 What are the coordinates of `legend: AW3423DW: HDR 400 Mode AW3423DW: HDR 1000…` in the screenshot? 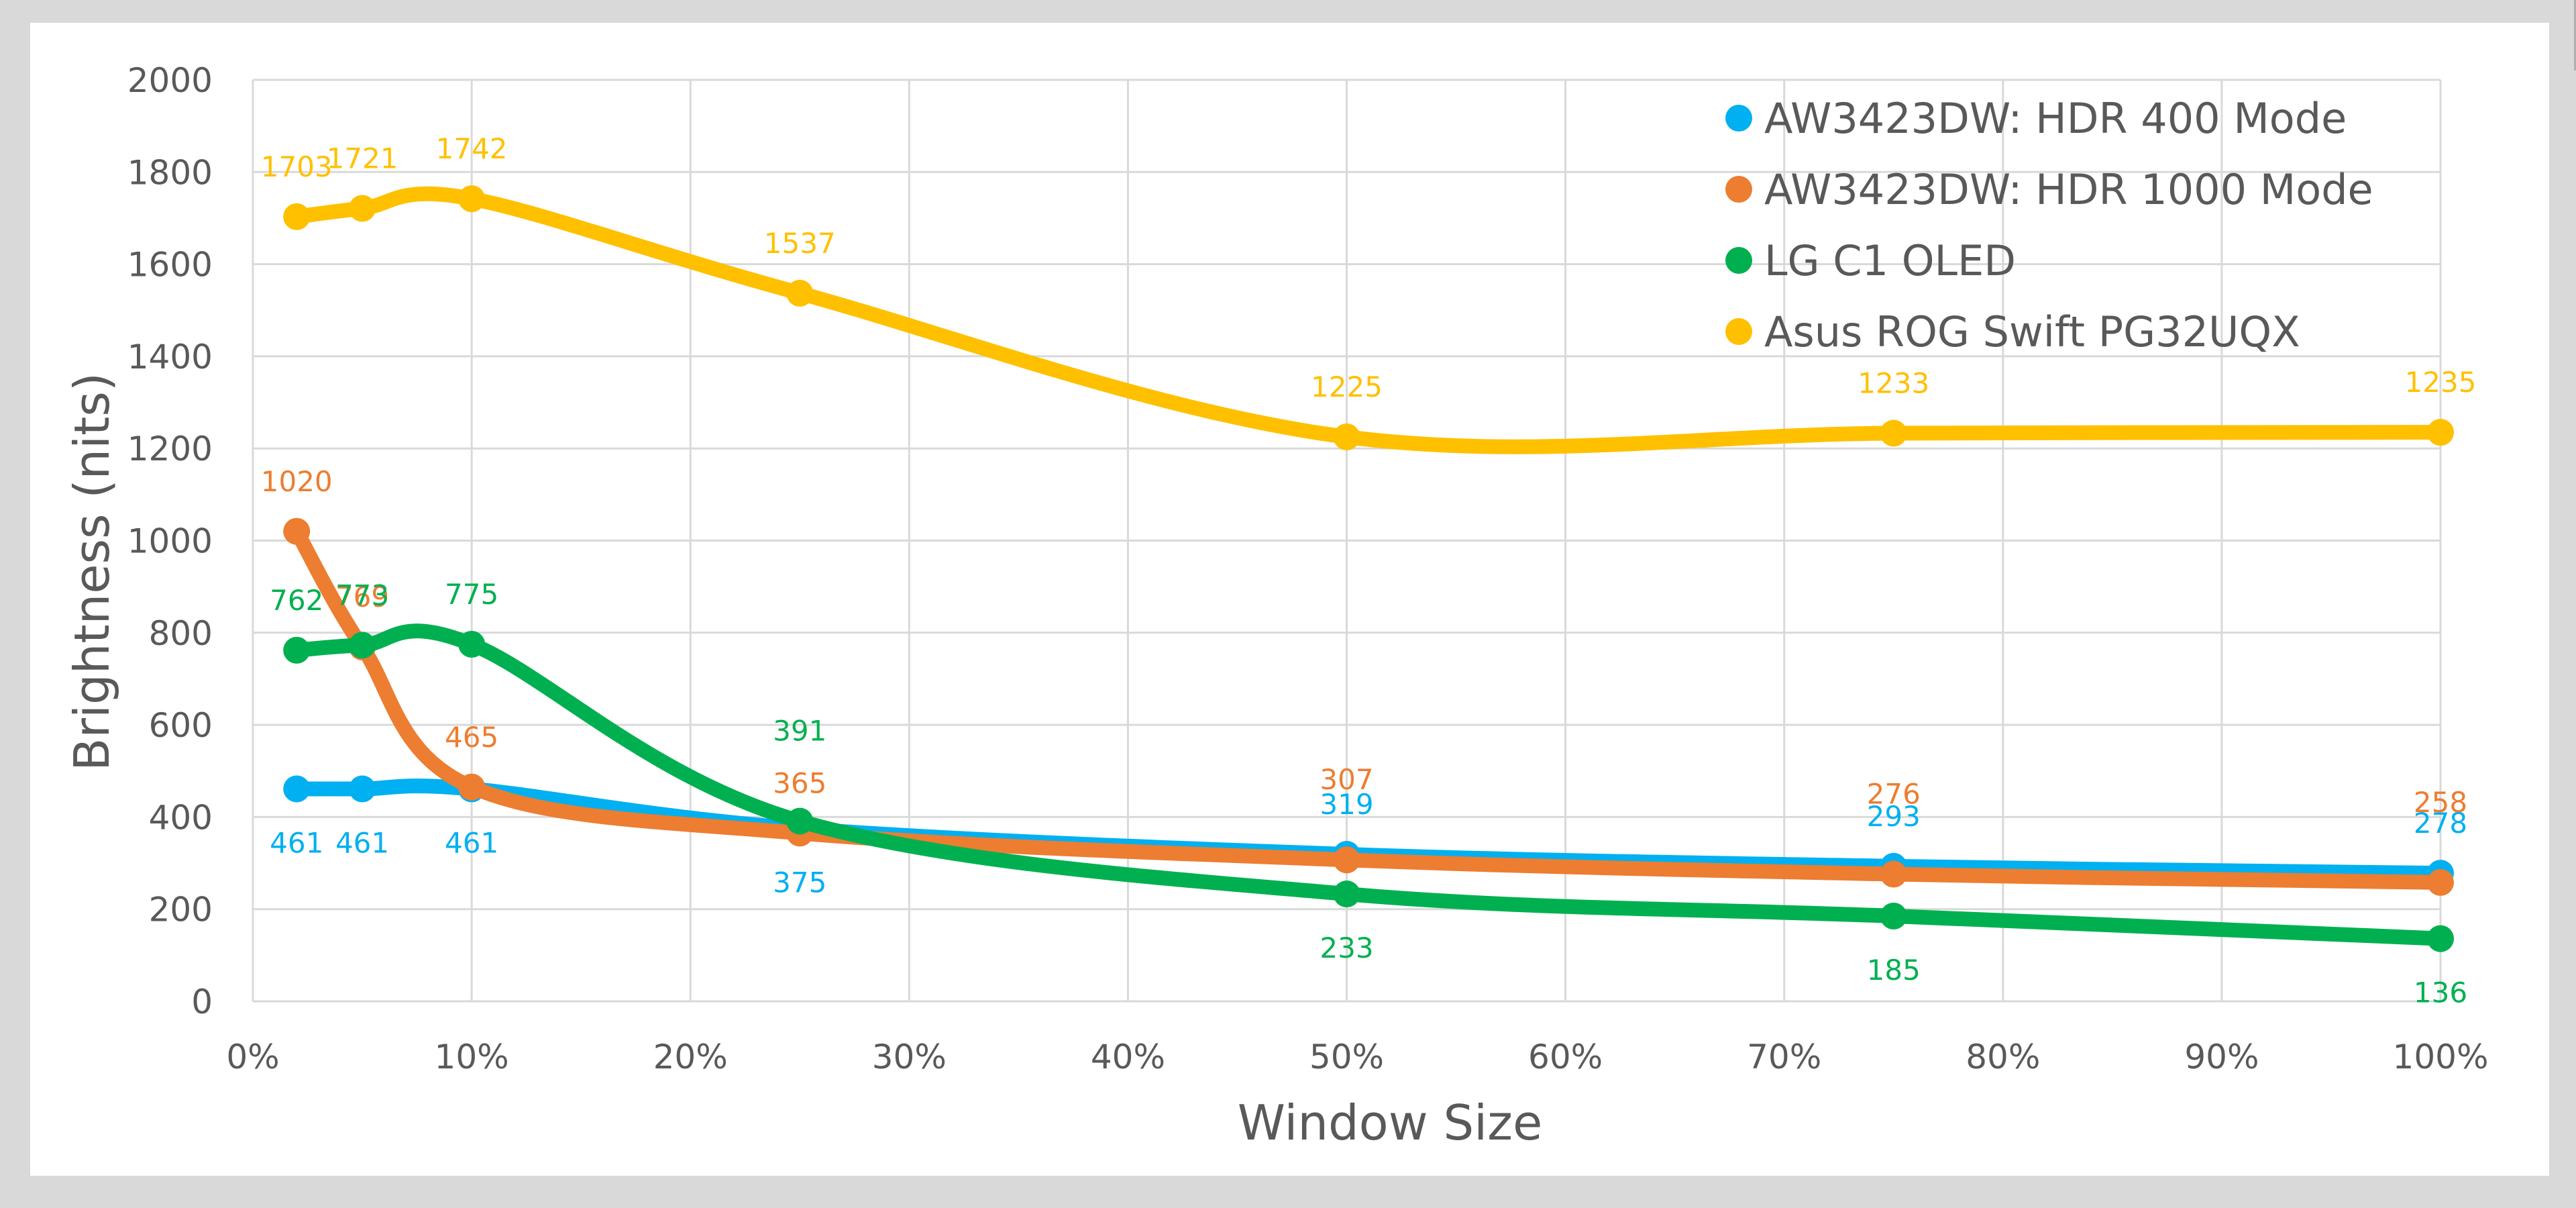 It's located at (2049, 225).